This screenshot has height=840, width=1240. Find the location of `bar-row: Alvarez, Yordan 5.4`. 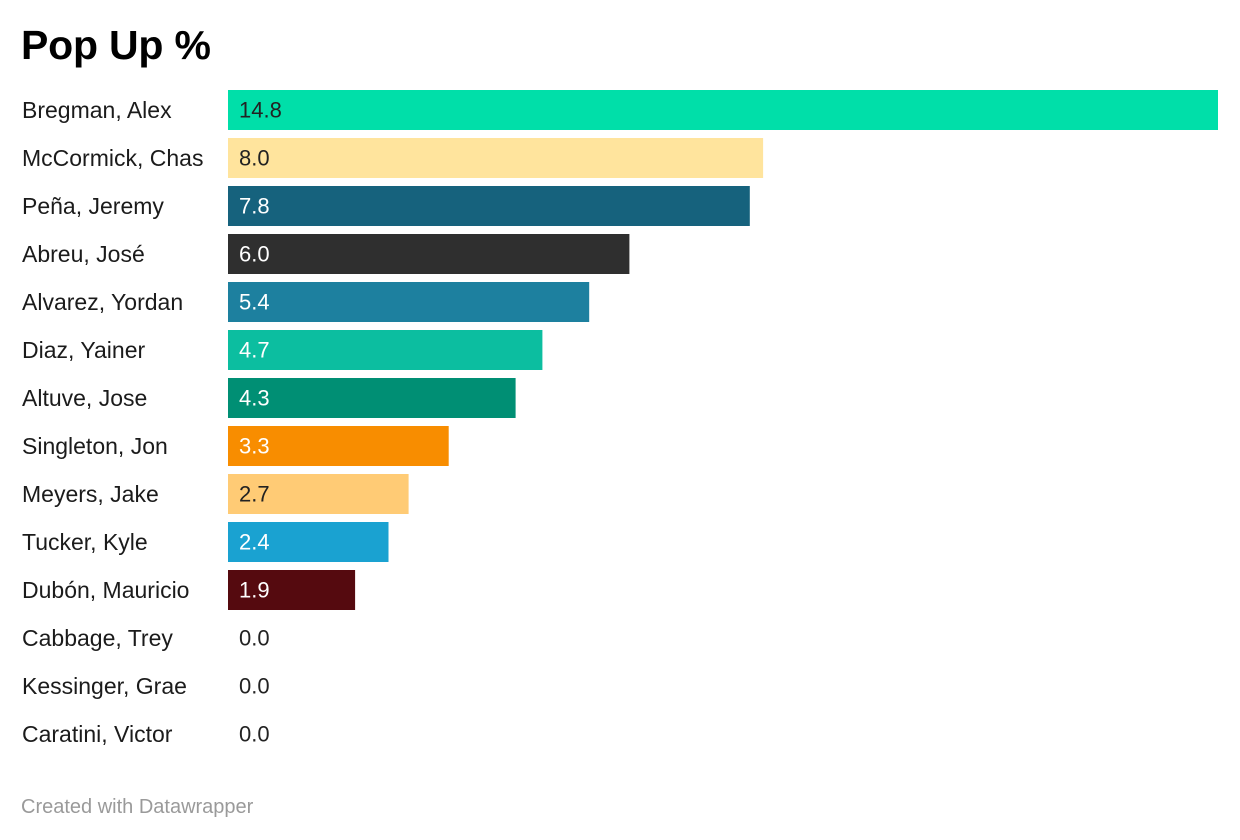

bar-row: Alvarez, Yordan 5.4 is located at coordinates (306, 302).